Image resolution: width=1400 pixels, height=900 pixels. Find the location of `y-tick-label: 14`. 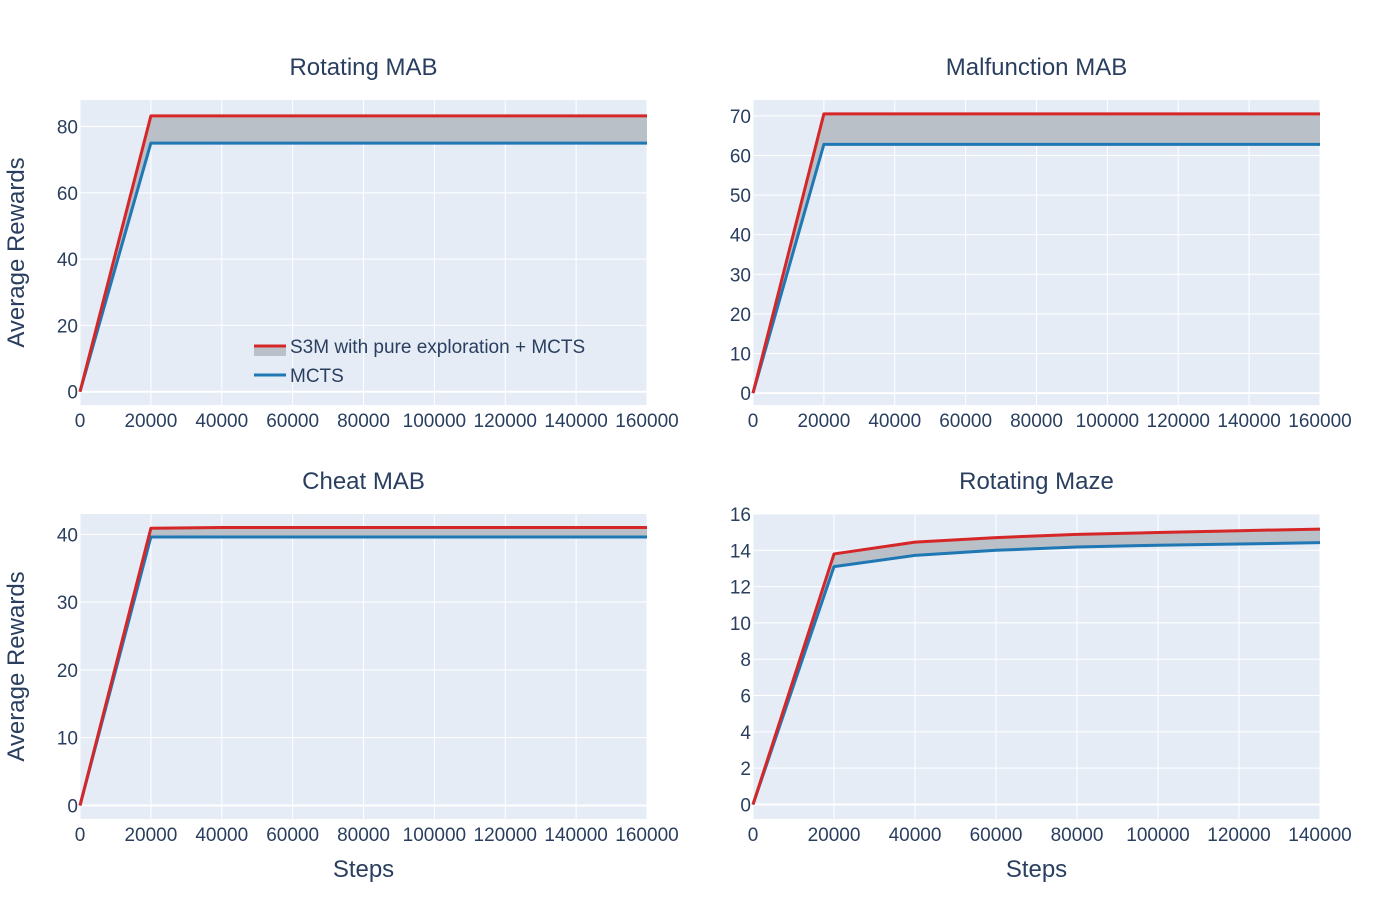

y-tick-label: 14 is located at coordinates (741, 551).